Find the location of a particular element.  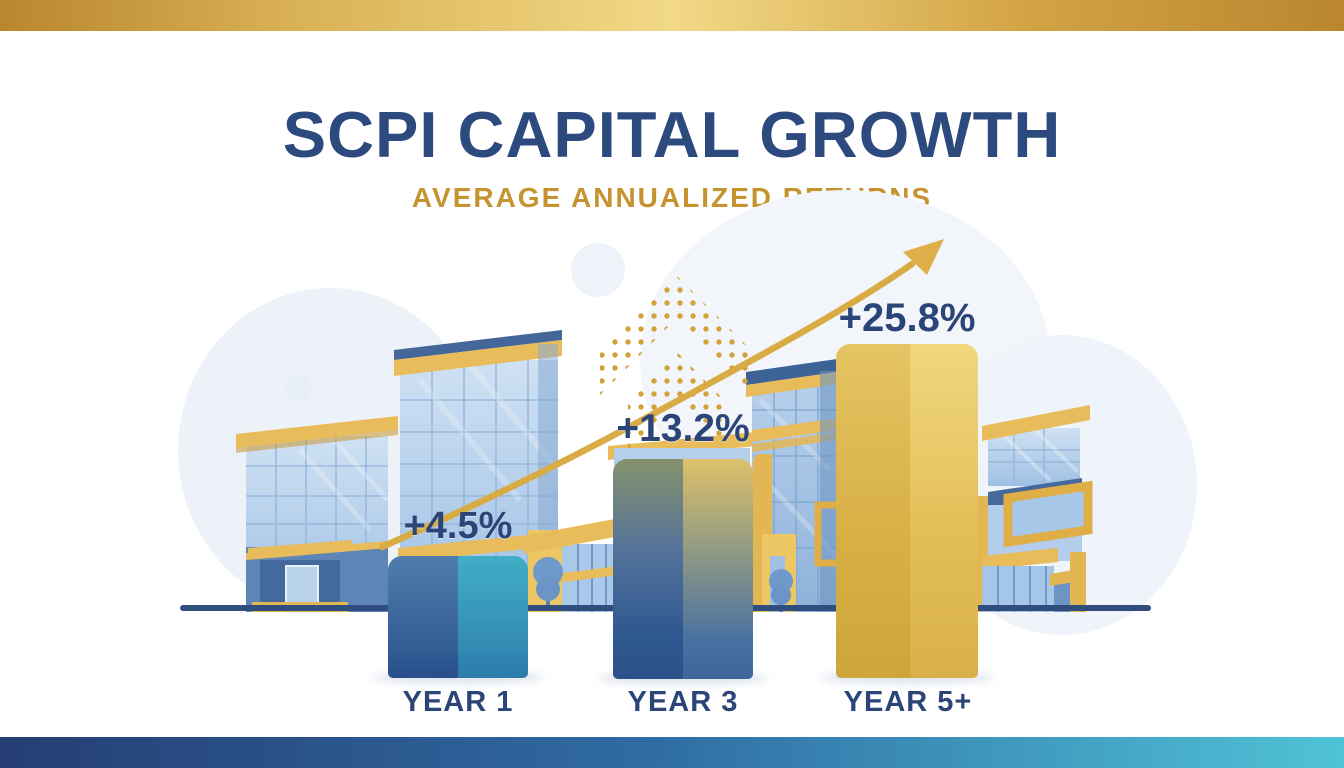

bar-category-label-year-5: YEAR 5+ is located at coordinates (908, 702).